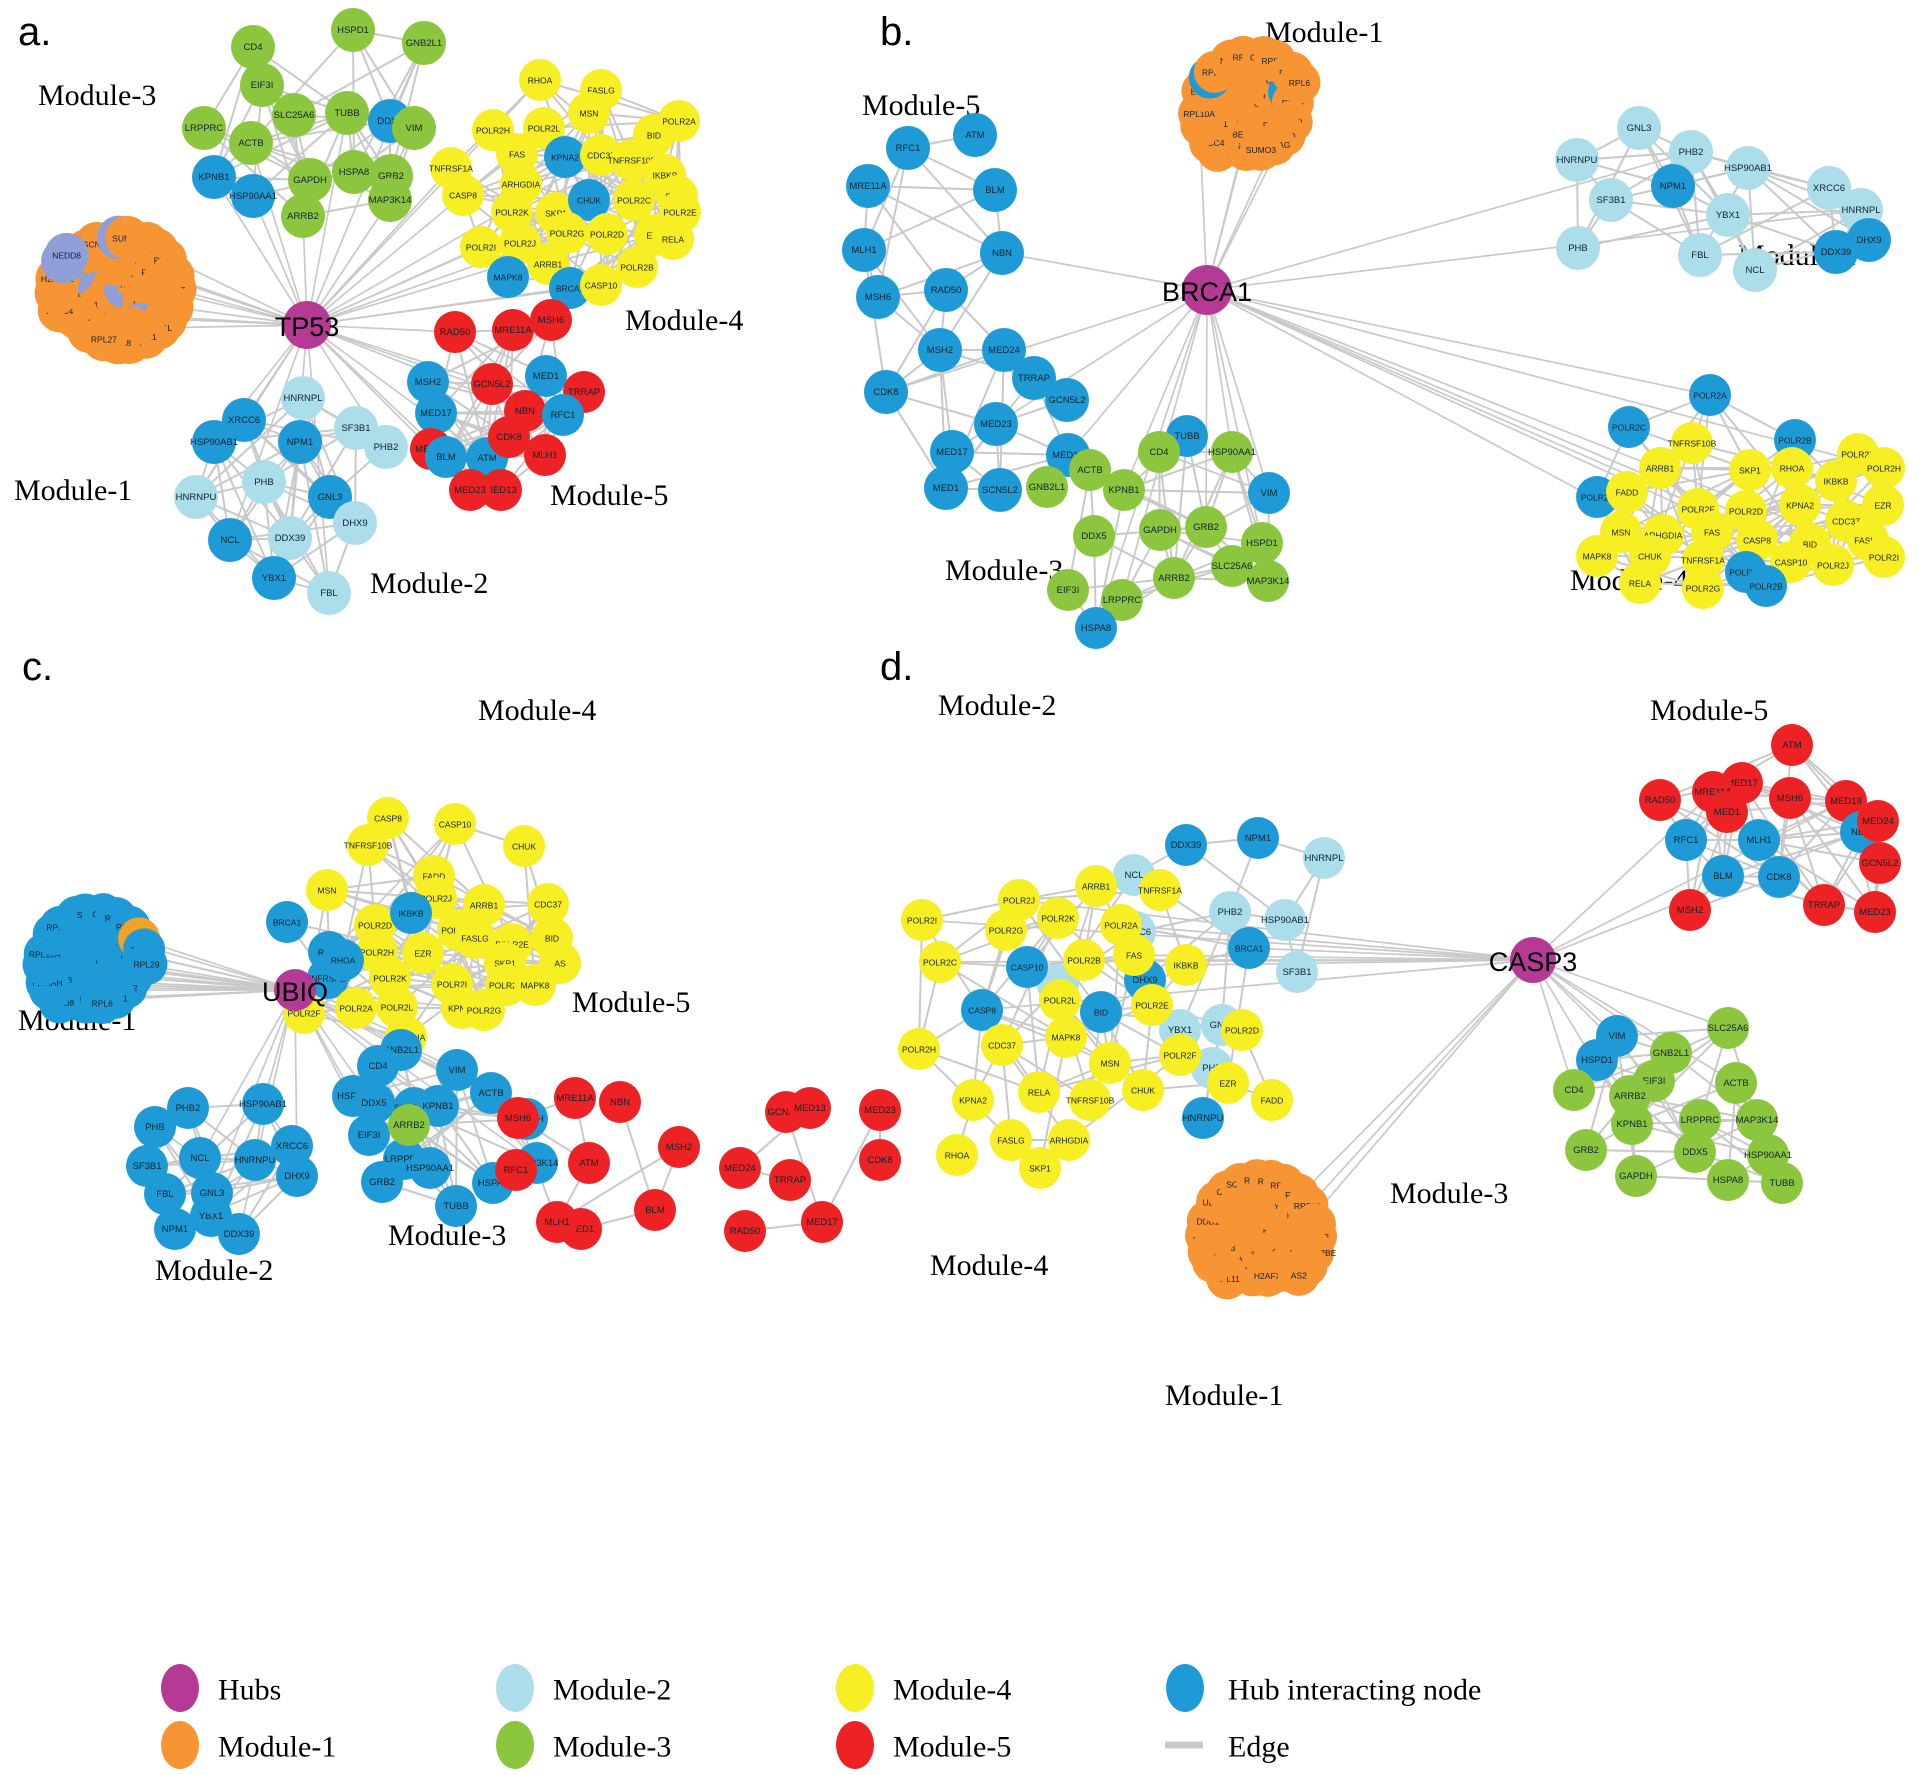 This screenshot has height=1775, width=1923. What do you see at coordinates (295, 990) in the screenshot?
I see `panel-c-hub-node` at bounding box center [295, 990].